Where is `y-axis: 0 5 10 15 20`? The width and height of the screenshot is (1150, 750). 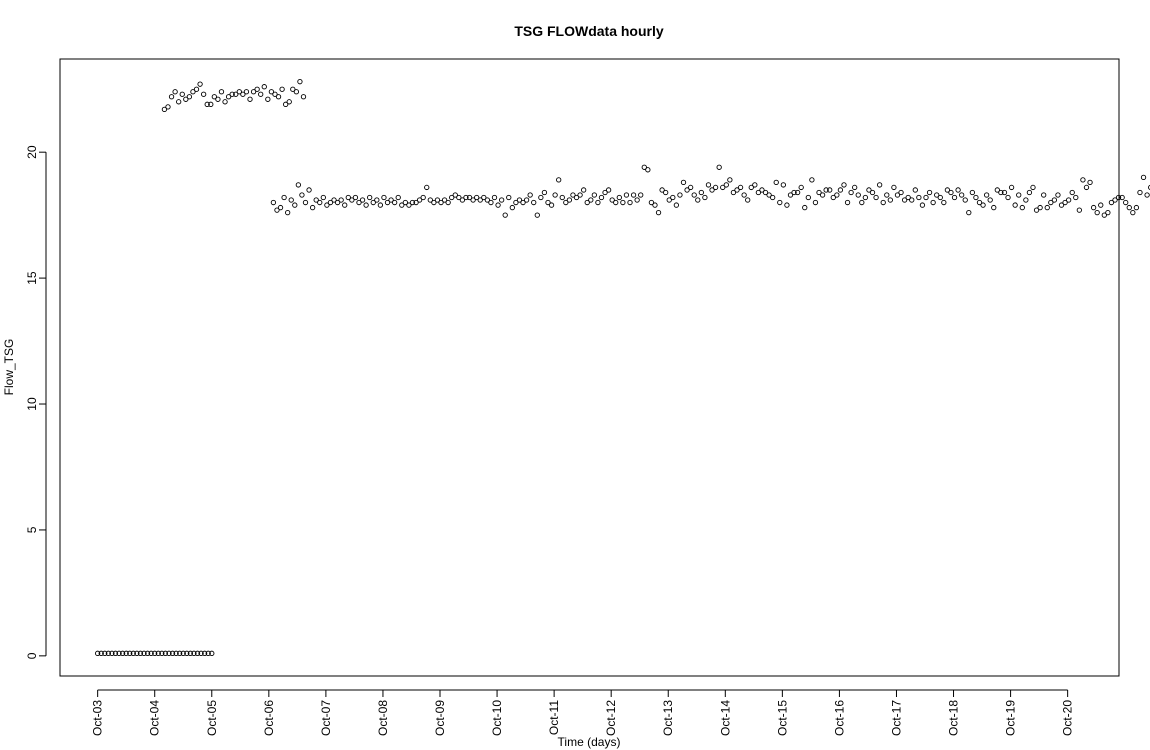 y-axis: 0 5 10 15 20 is located at coordinates (36, 402).